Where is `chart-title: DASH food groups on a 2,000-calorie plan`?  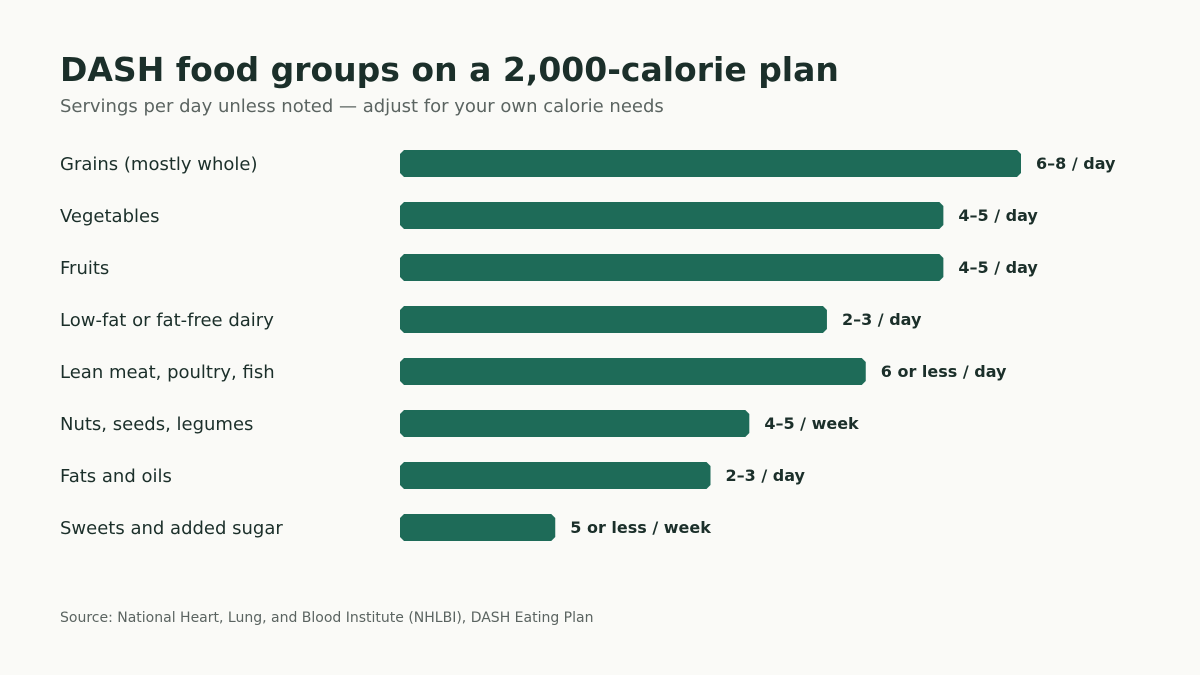
chart-title: DASH food groups on a 2,000-calorie plan is located at coordinates (449, 69).